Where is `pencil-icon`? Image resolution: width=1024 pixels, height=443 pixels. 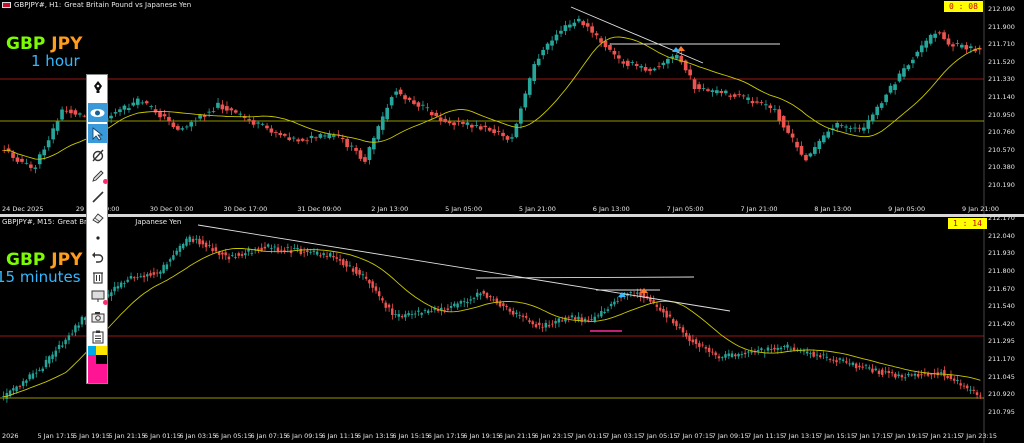 pencil-icon is located at coordinates (98, 175).